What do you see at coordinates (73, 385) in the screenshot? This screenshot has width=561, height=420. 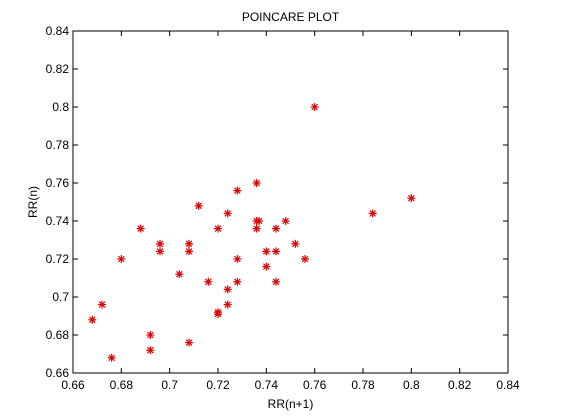 I see `x-tick-label: 0.66` at bounding box center [73, 385].